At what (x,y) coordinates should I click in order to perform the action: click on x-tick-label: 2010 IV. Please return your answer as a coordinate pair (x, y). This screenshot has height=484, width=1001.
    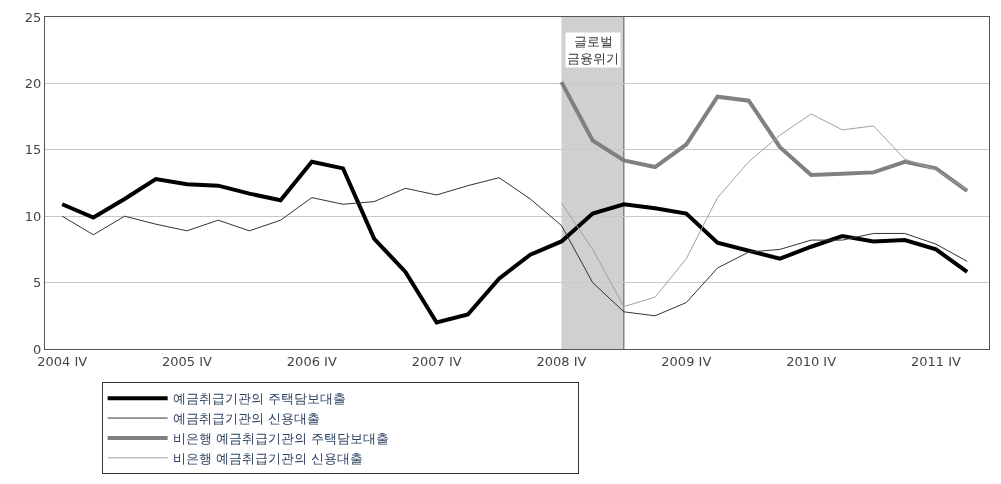
    Looking at the image, I should click on (811, 361).